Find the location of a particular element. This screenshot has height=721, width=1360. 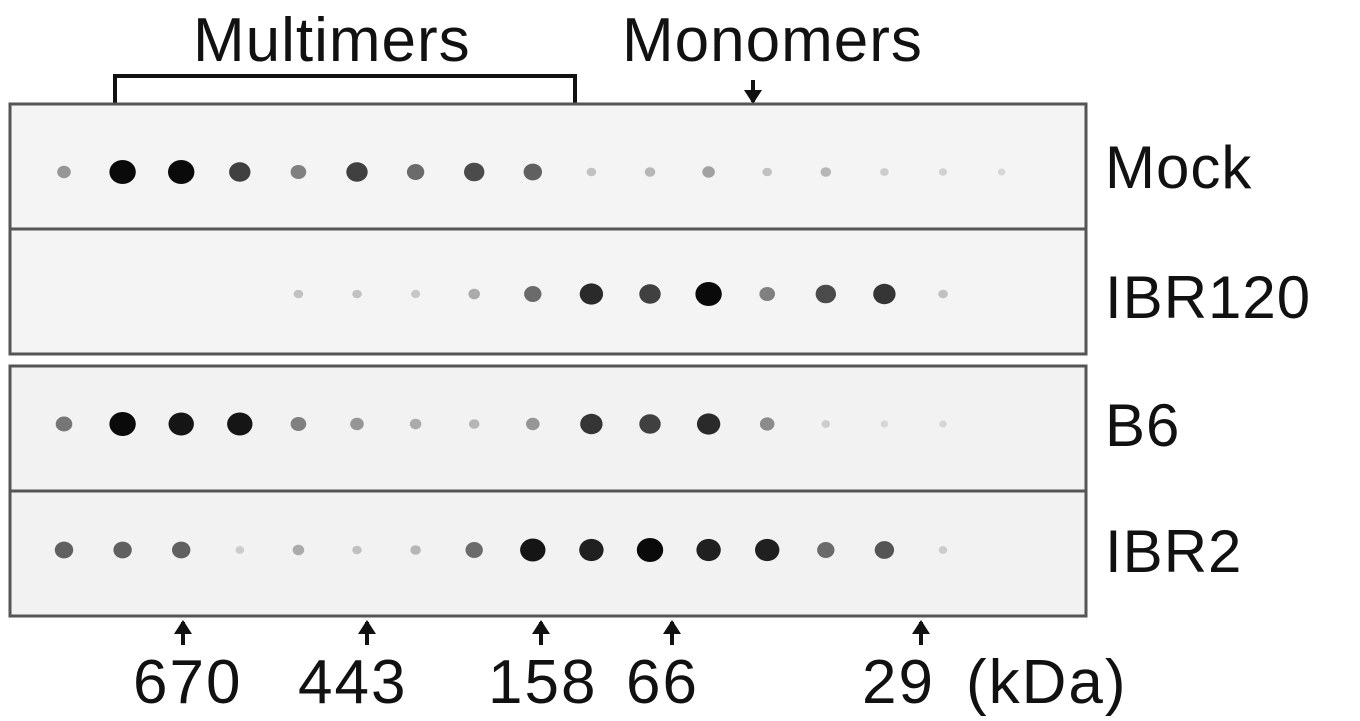

lane-label-ibr2: IBR2 is located at coordinates (1174, 551).